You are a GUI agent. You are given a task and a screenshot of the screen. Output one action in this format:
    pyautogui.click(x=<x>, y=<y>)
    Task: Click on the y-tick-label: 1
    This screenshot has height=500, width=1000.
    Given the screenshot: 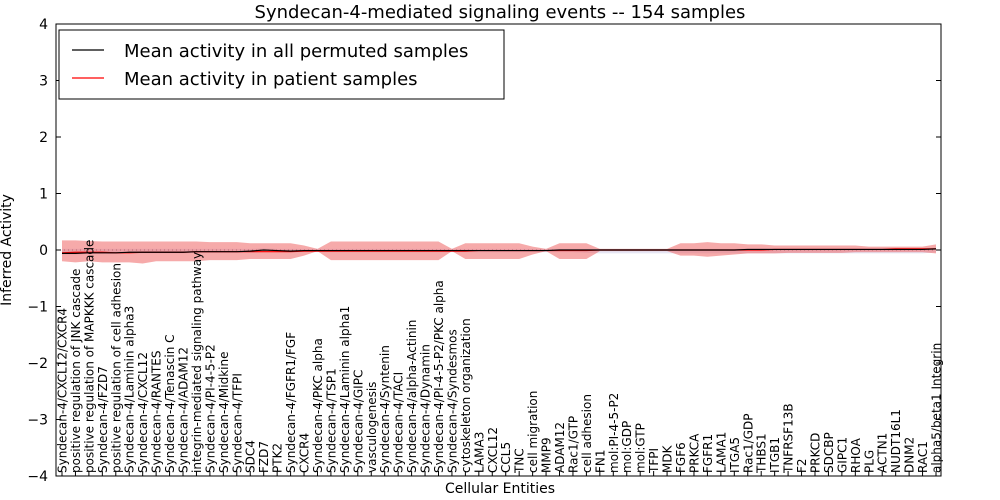 What is the action you would take?
    pyautogui.click(x=43, y=195)
    